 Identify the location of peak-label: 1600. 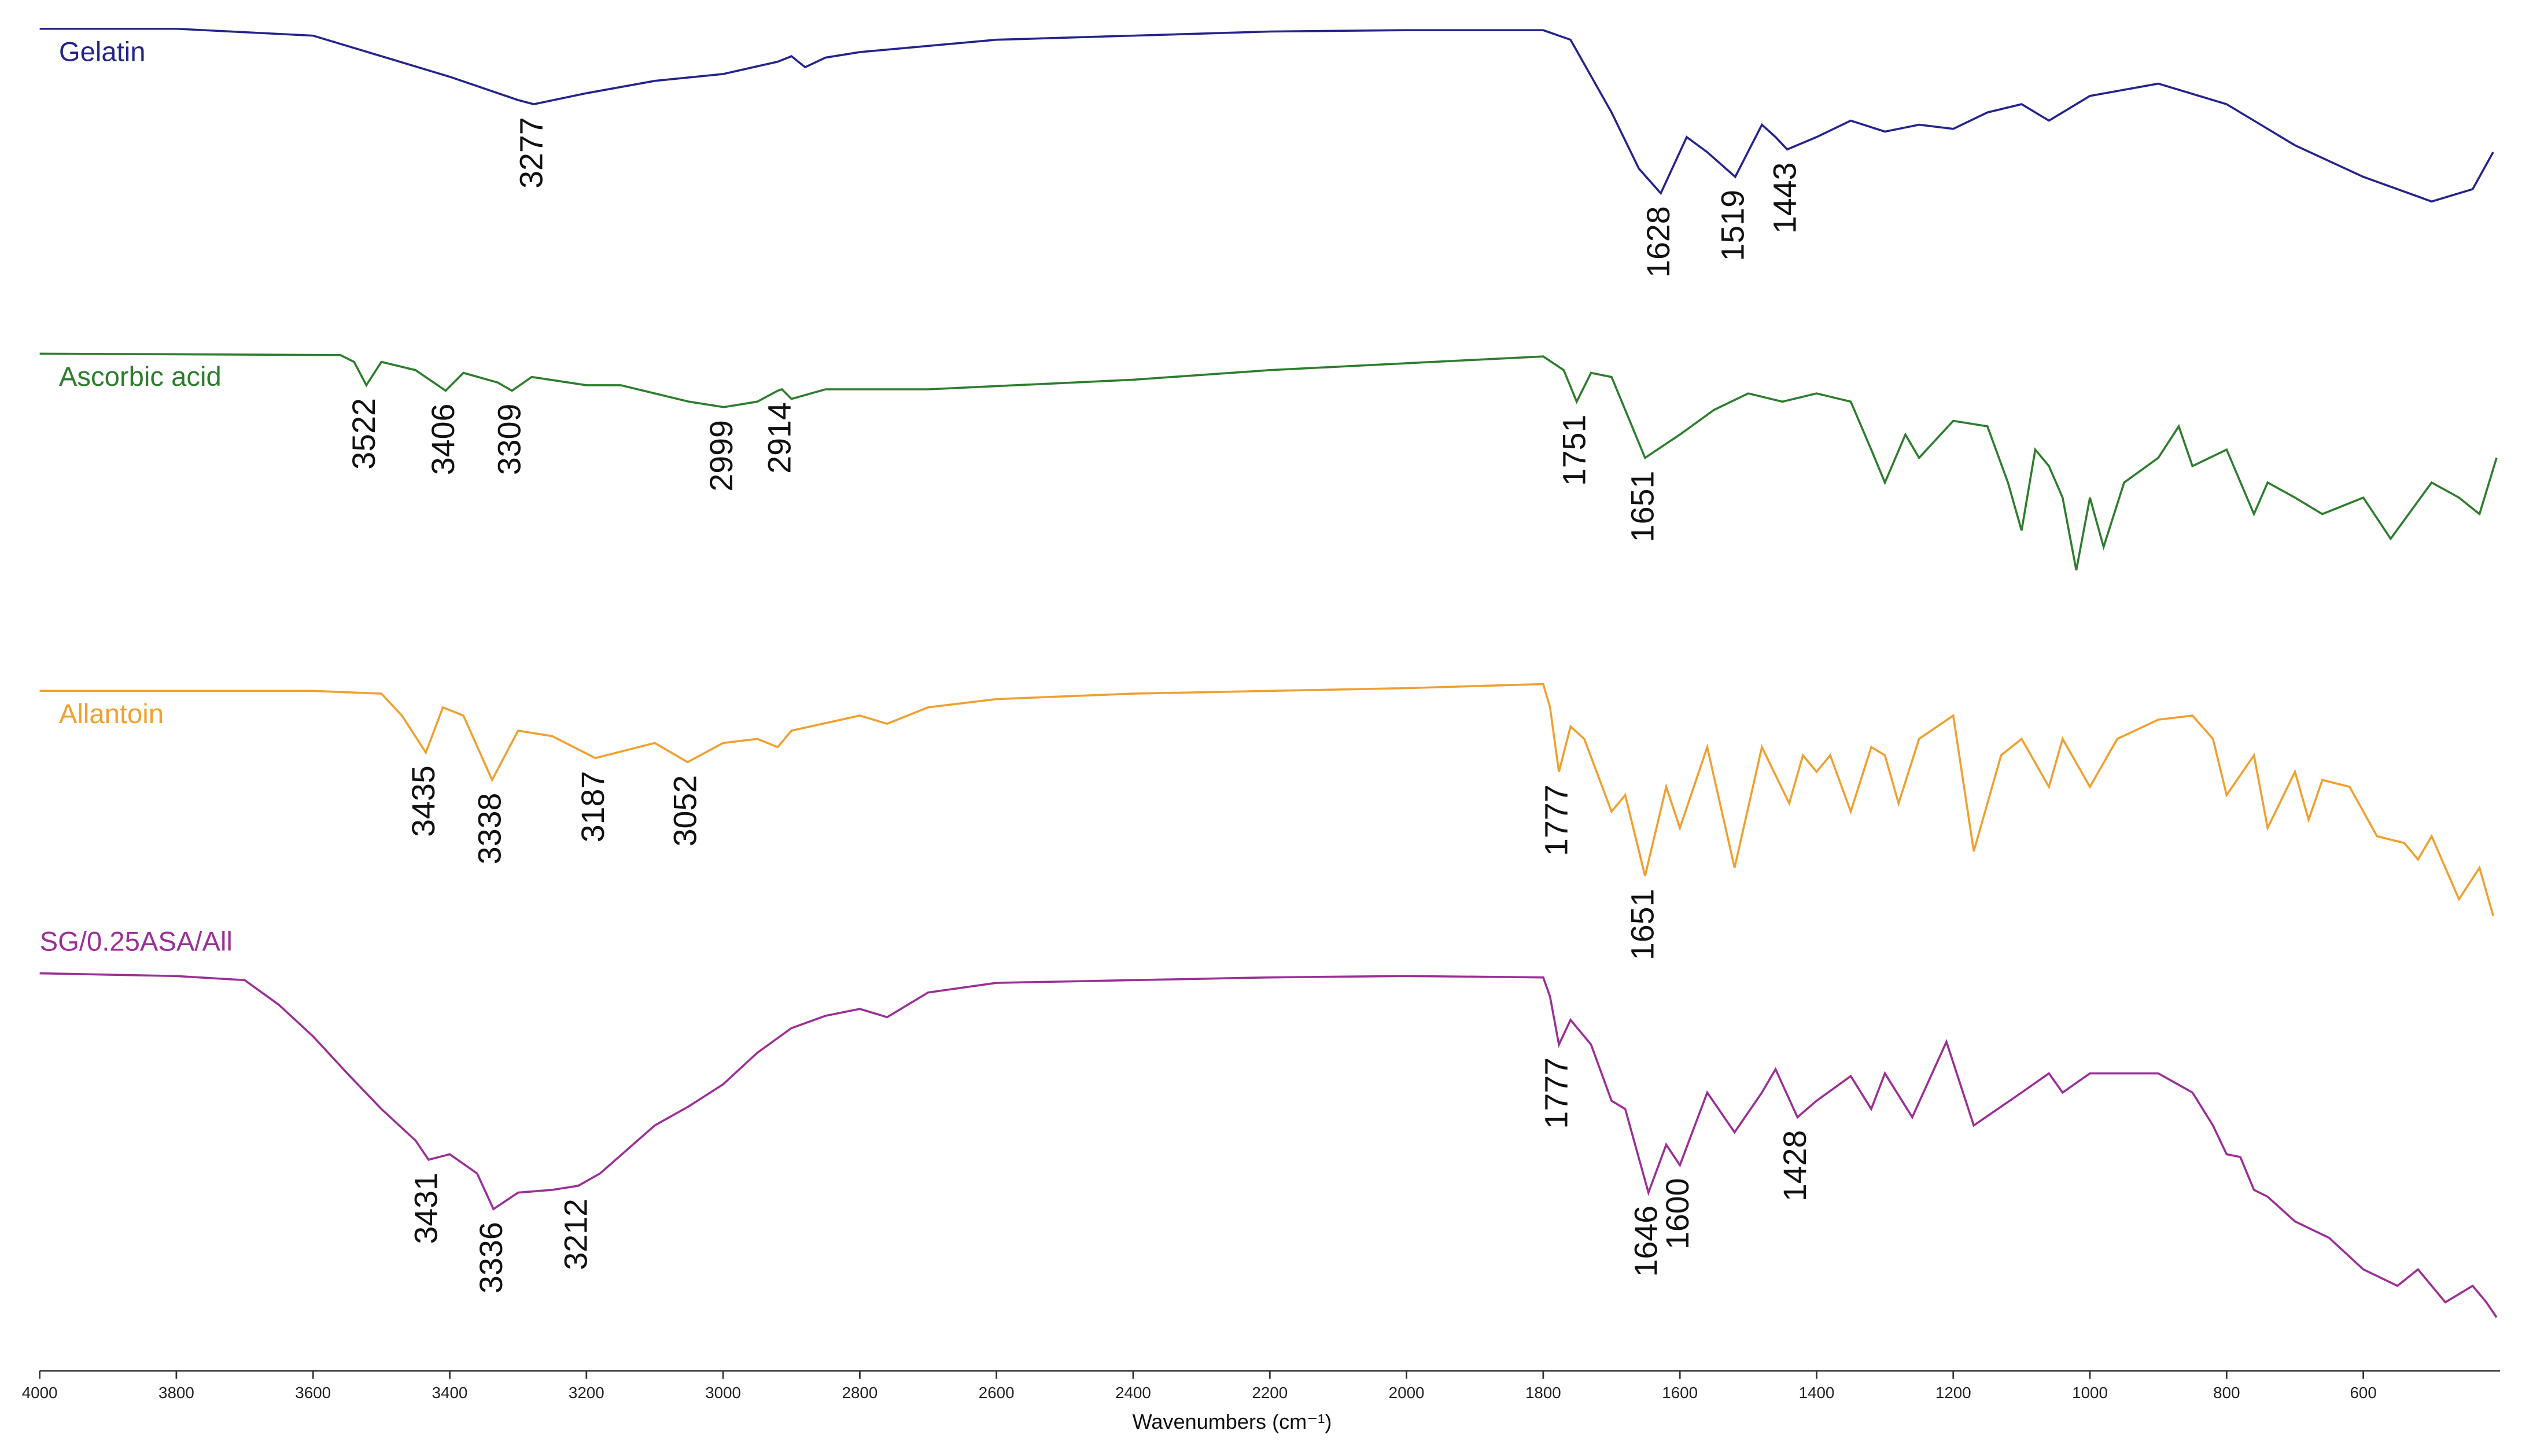
(1677, 1214).